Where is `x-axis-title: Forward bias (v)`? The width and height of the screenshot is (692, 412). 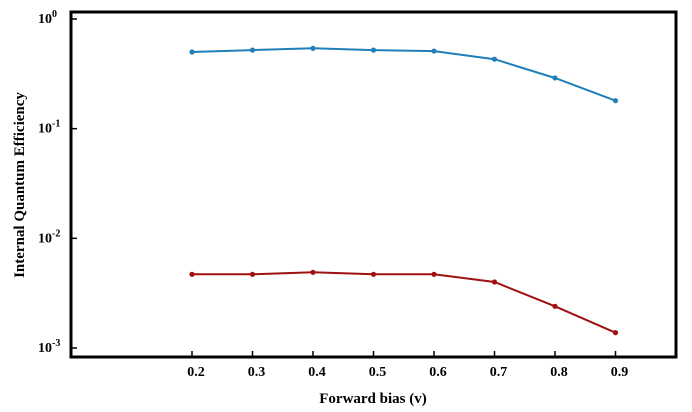 x-axis-title: Forward bias (v) is located at coordinates (373, 399).